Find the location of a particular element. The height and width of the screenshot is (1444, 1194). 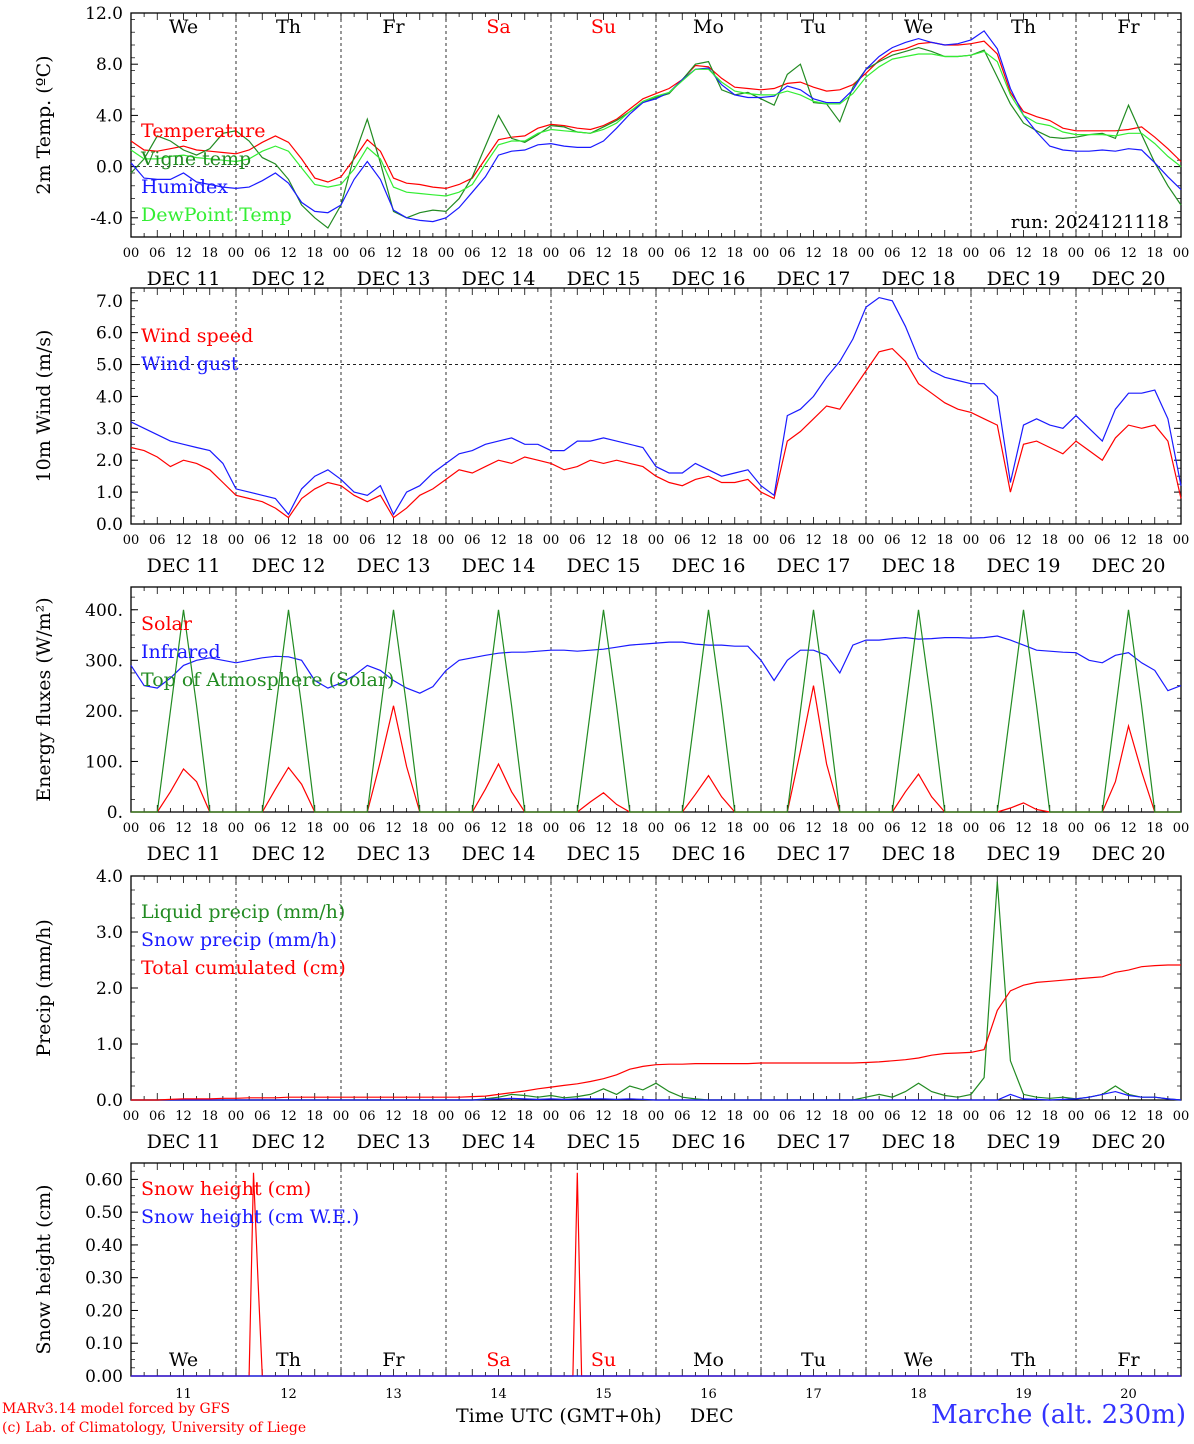

day-label: DEC 14 is located at coordinates (499, 566).